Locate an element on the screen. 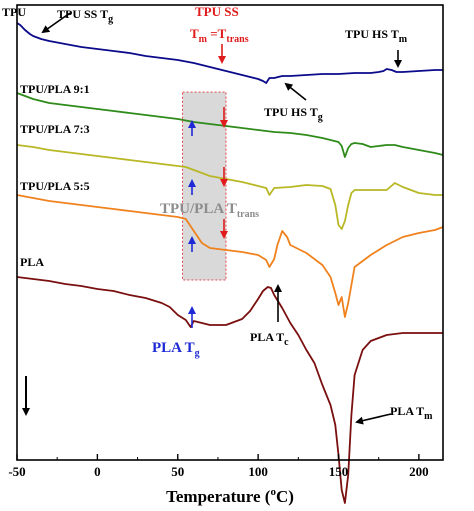  series-label-tpu: TPU is located at coordinates (14, 12).